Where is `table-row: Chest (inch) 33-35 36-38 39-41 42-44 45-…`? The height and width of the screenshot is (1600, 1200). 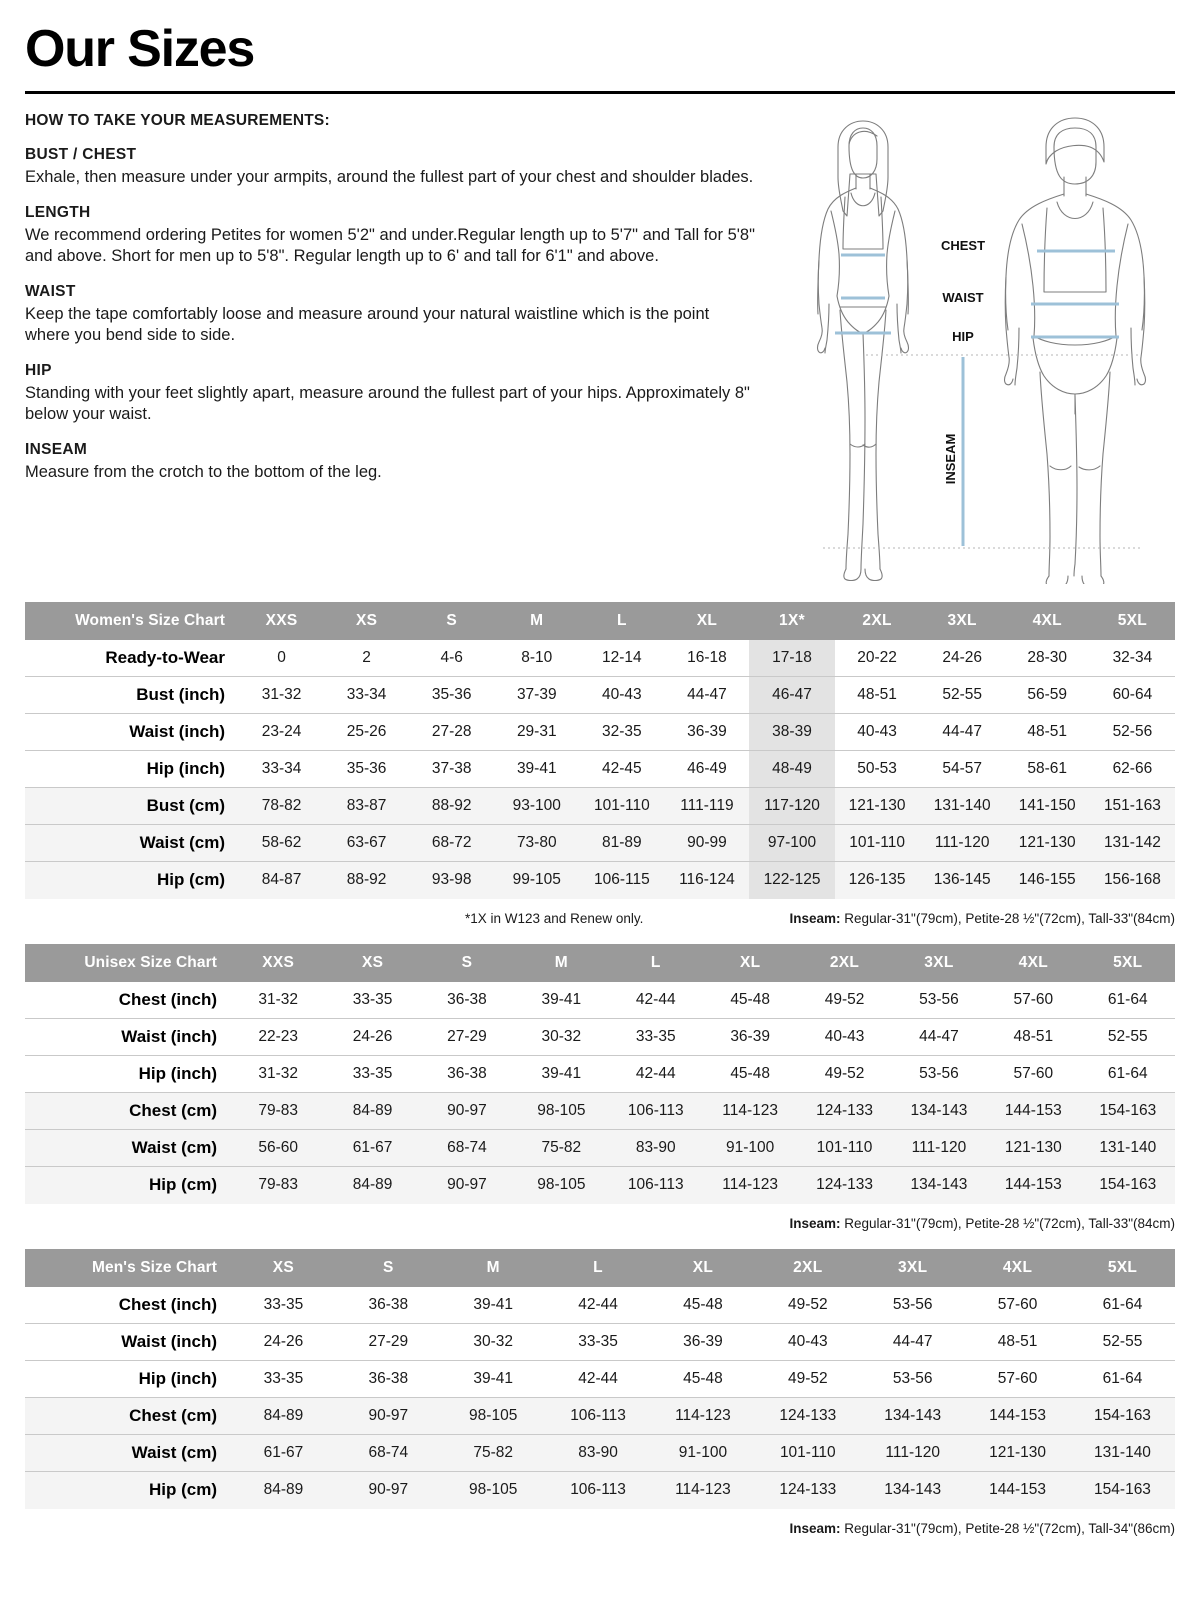 table-row: Chest (inch) 33-35 36-38 39-41 42-44 45-… is located at coordinates (600, 1305).